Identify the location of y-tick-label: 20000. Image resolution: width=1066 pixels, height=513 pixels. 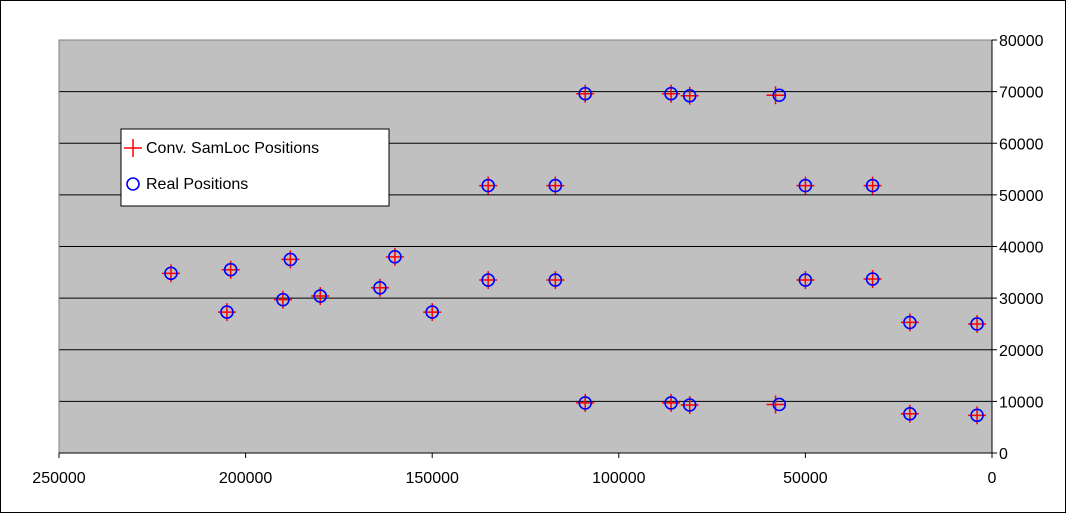
(1021, 351).